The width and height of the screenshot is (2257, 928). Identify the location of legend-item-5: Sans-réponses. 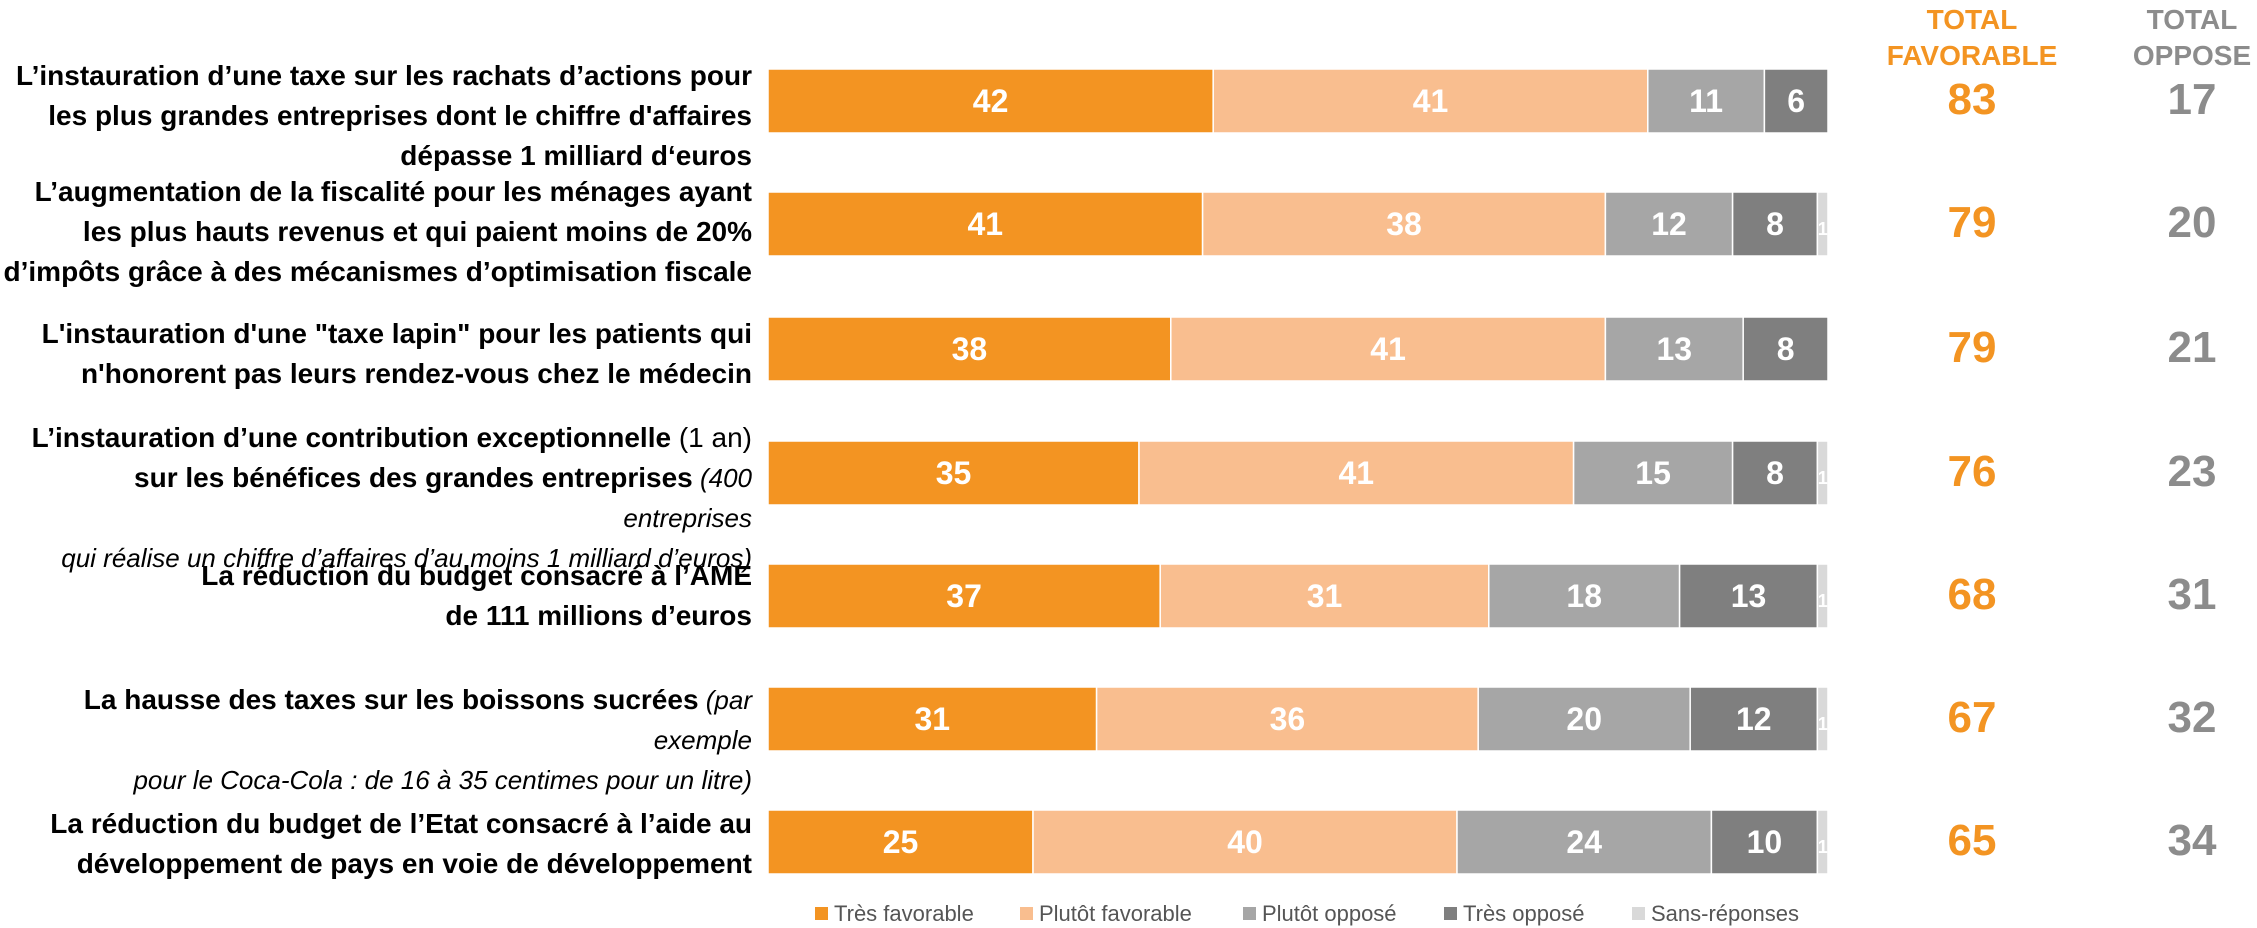
(1715, 914).